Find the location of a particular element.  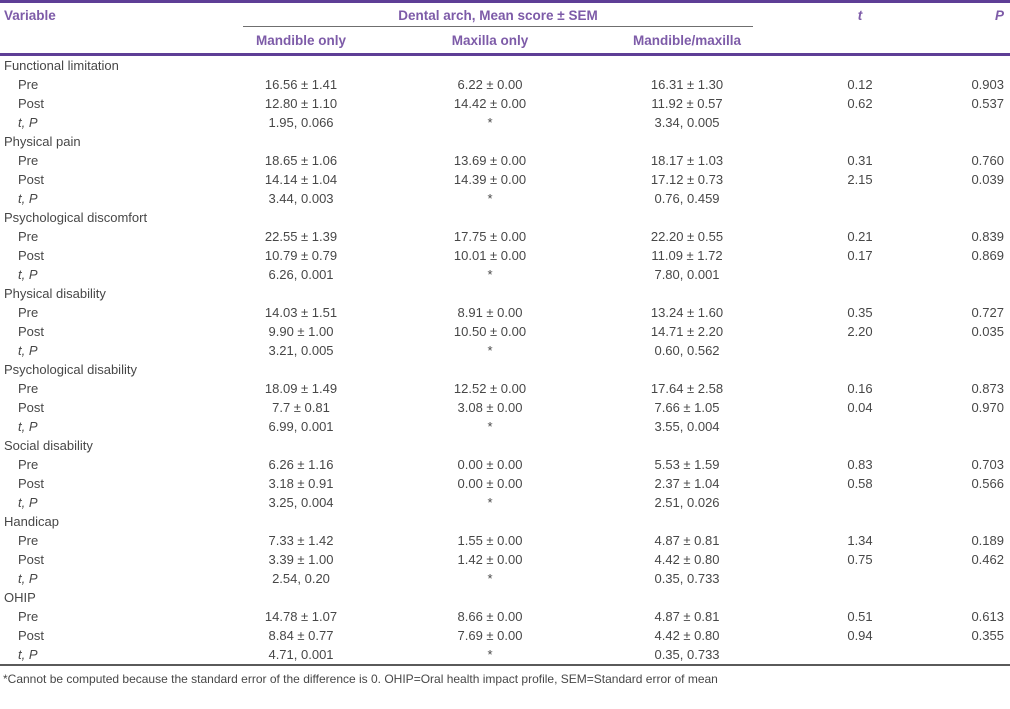

group-label-row: Physical disability is located at coordinates (505, 293).